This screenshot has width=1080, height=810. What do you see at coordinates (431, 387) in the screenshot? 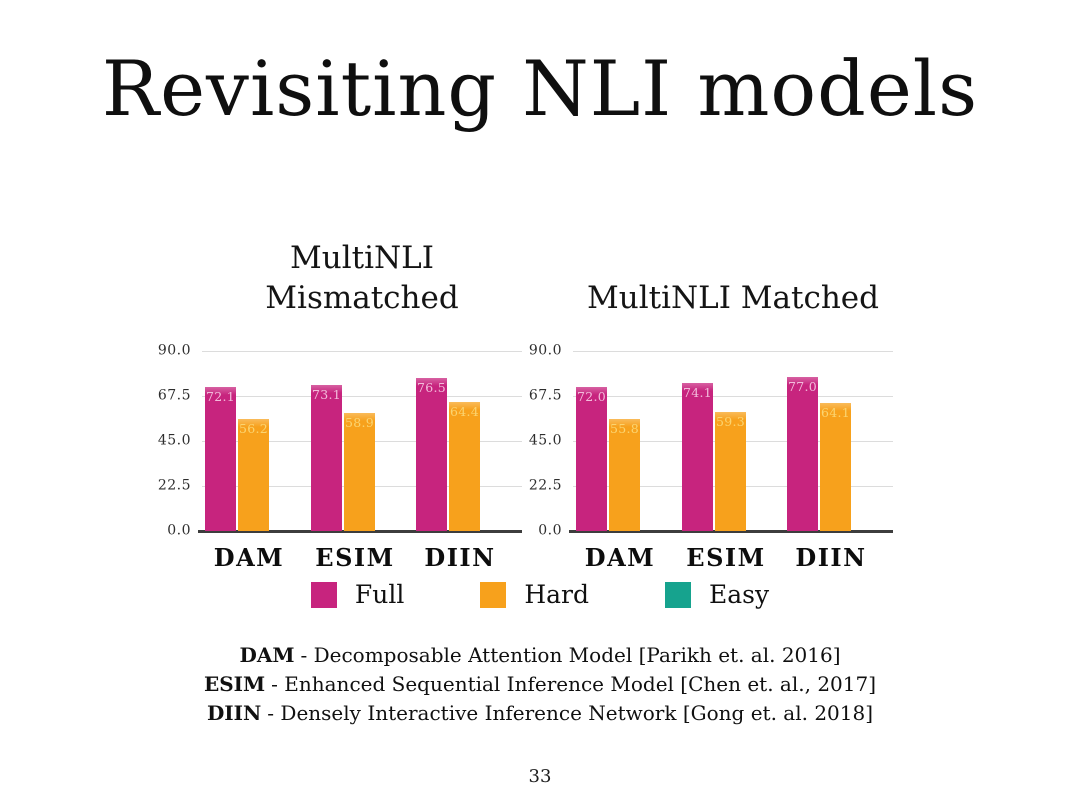
I see `bar-value-label: 76.5` at bounding box center [431, 387].